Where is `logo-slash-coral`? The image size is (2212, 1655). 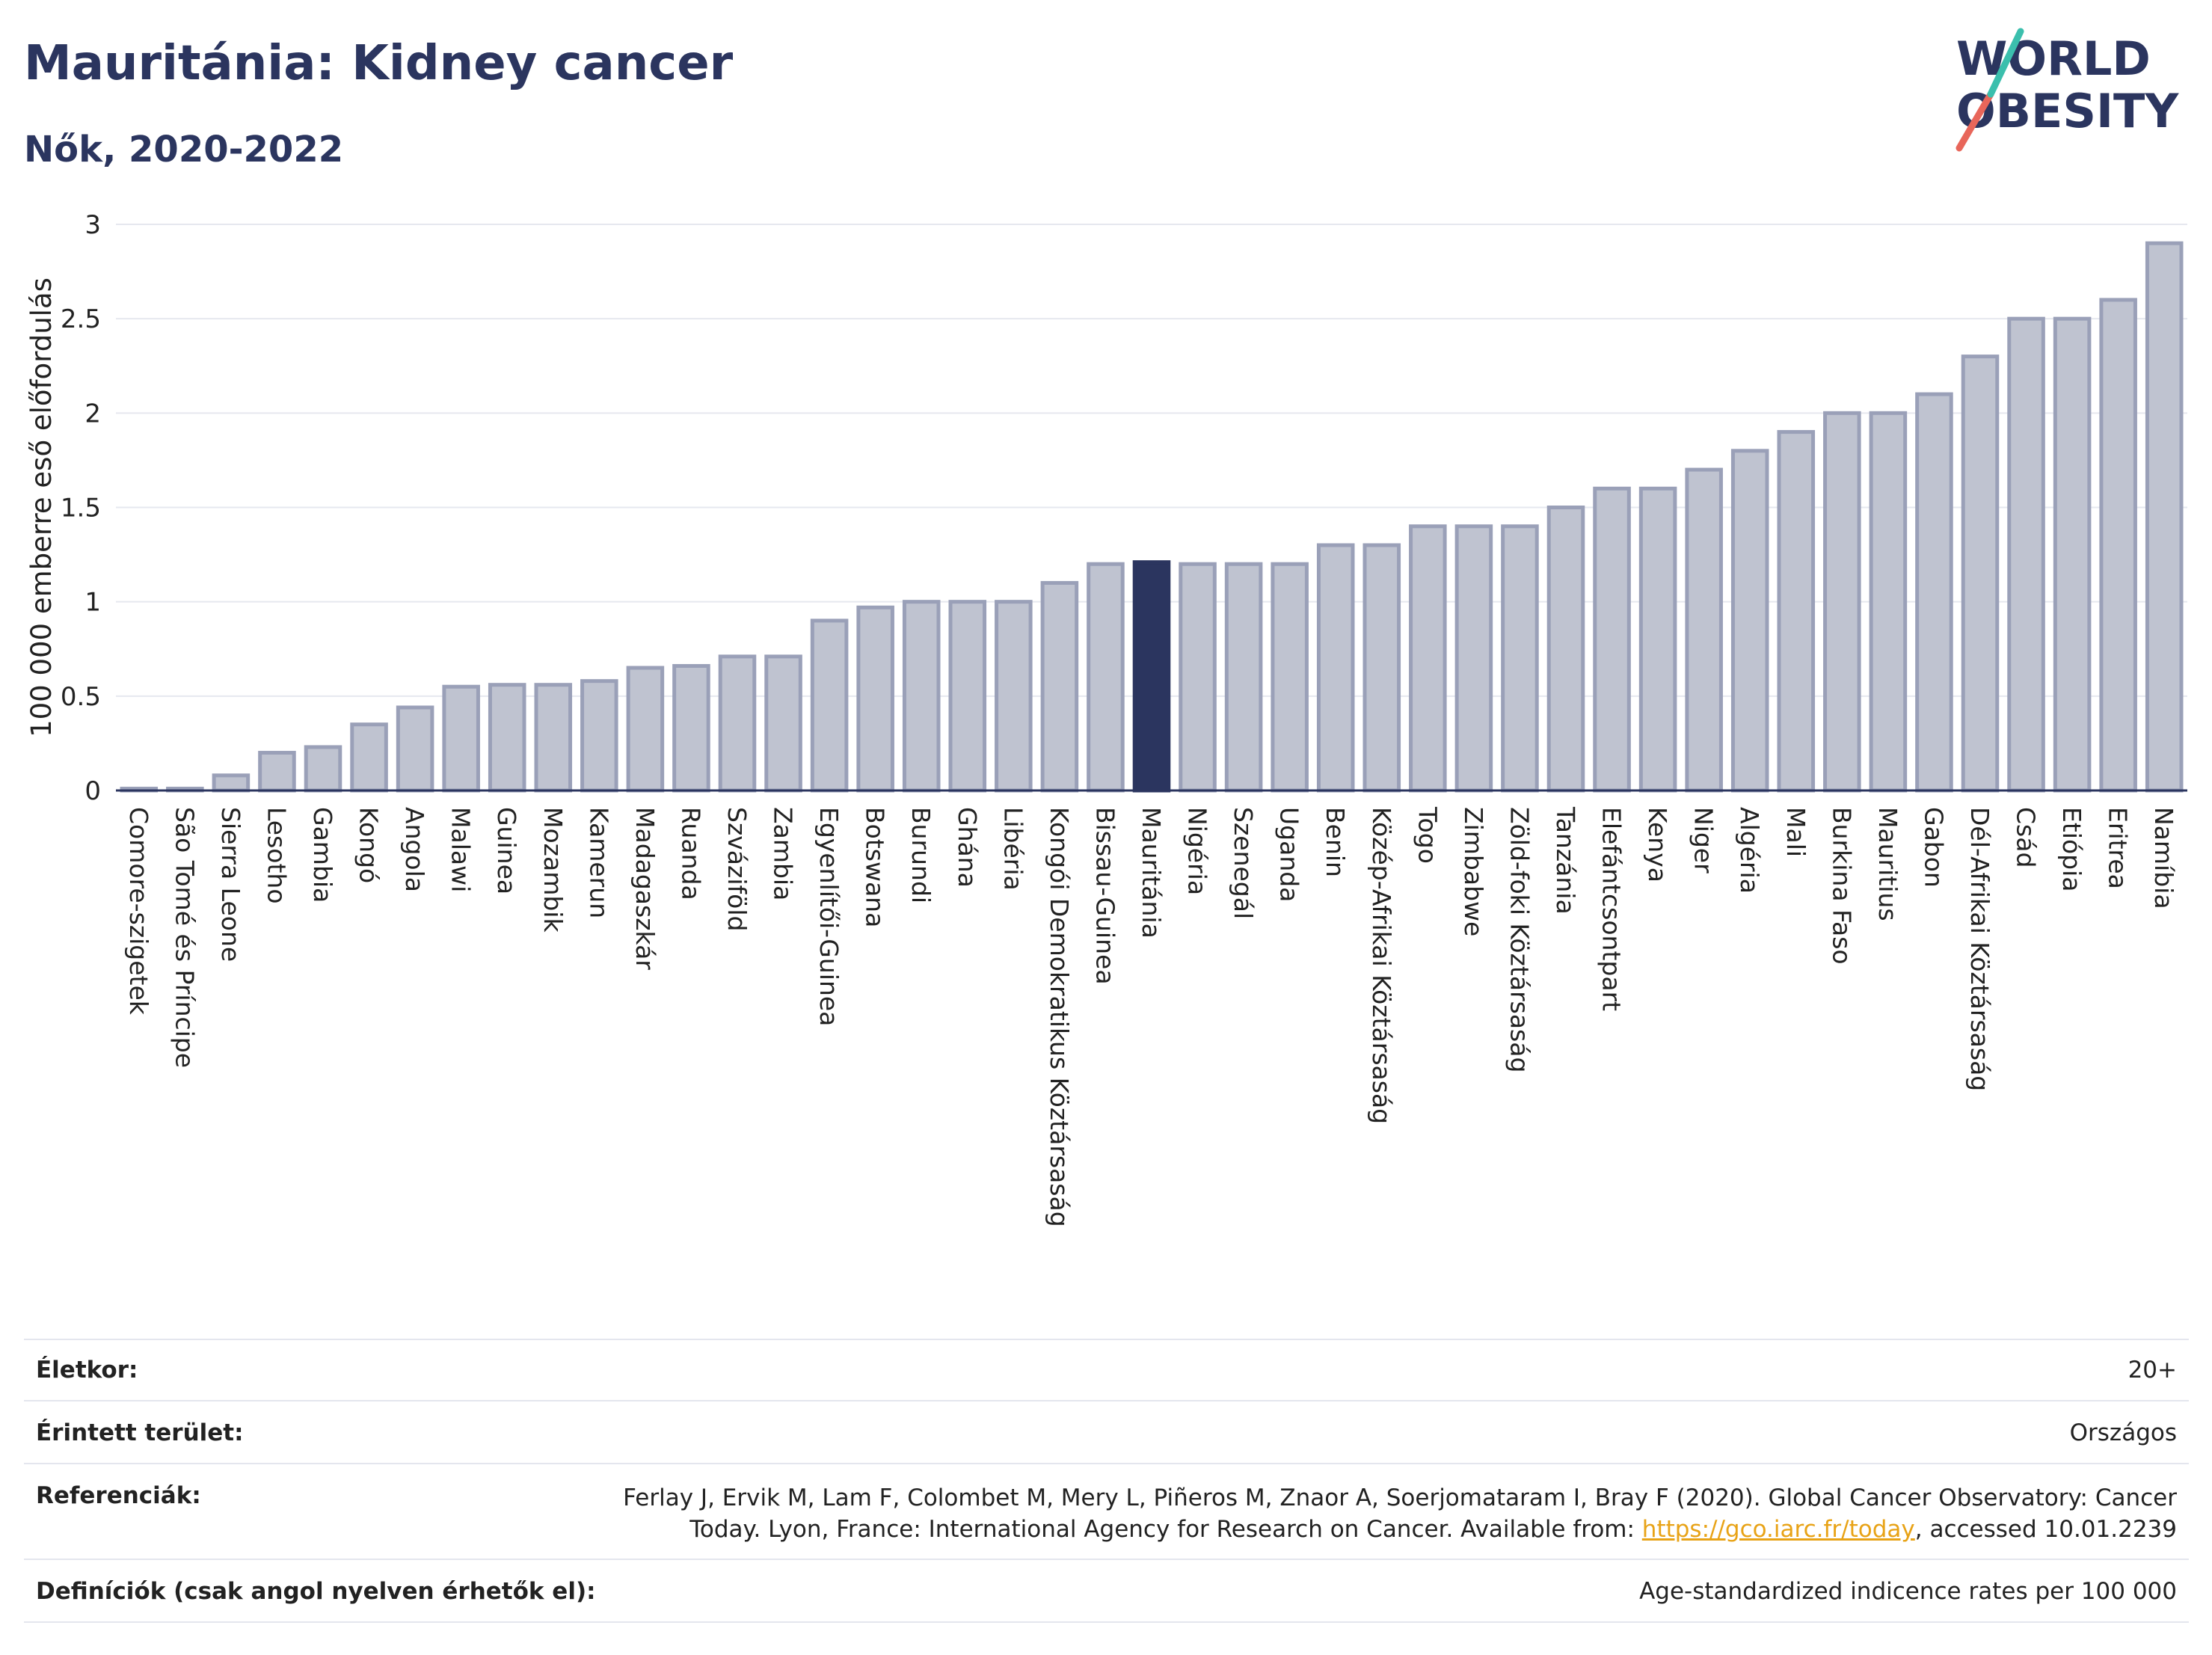
logo-slash-coral is located at coordinates (1975, 121).